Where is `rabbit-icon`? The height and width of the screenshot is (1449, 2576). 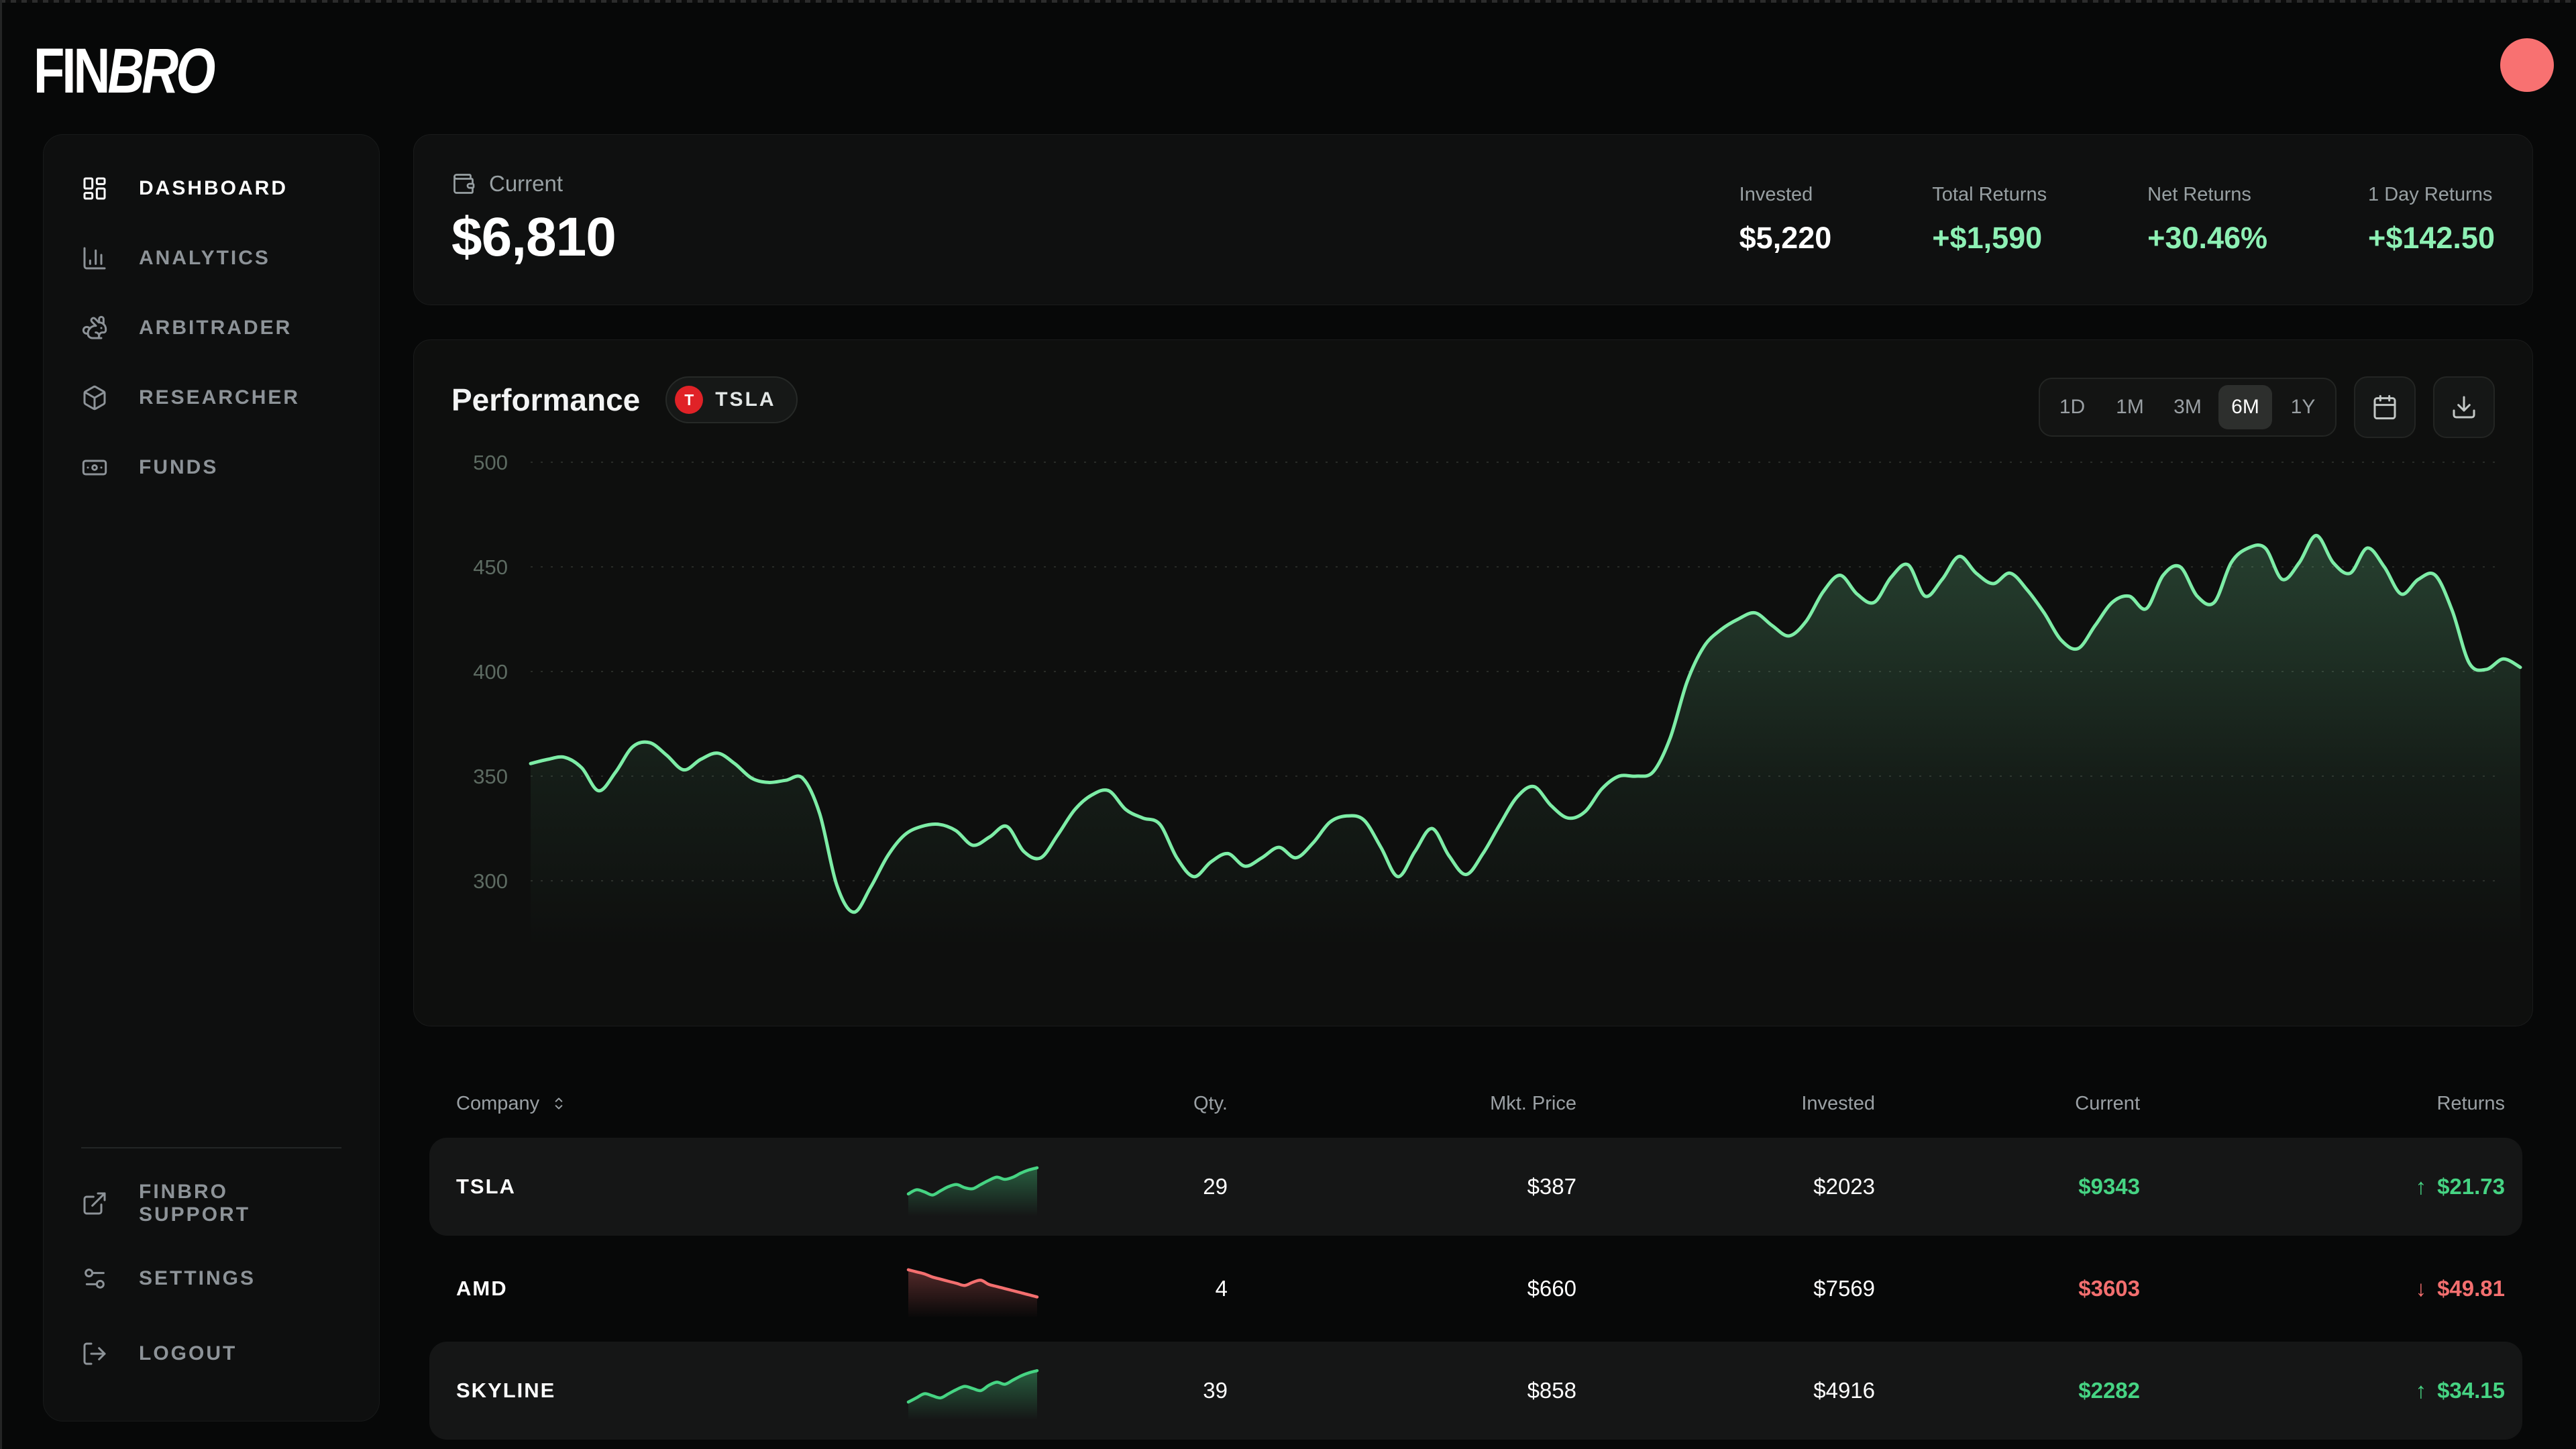 rabbit-icon is located at coordinates (94, 327).